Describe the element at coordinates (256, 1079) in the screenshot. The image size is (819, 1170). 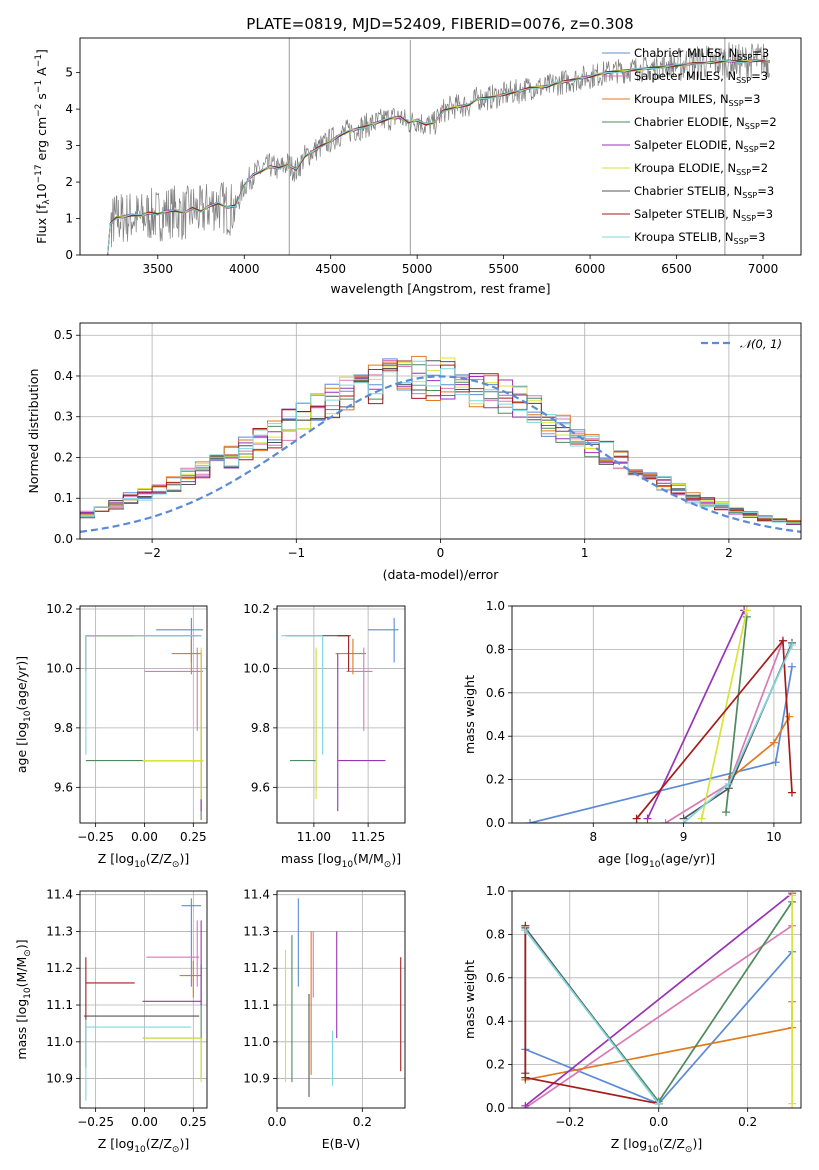
I see `ytick-label-0: 10.9` at that location.